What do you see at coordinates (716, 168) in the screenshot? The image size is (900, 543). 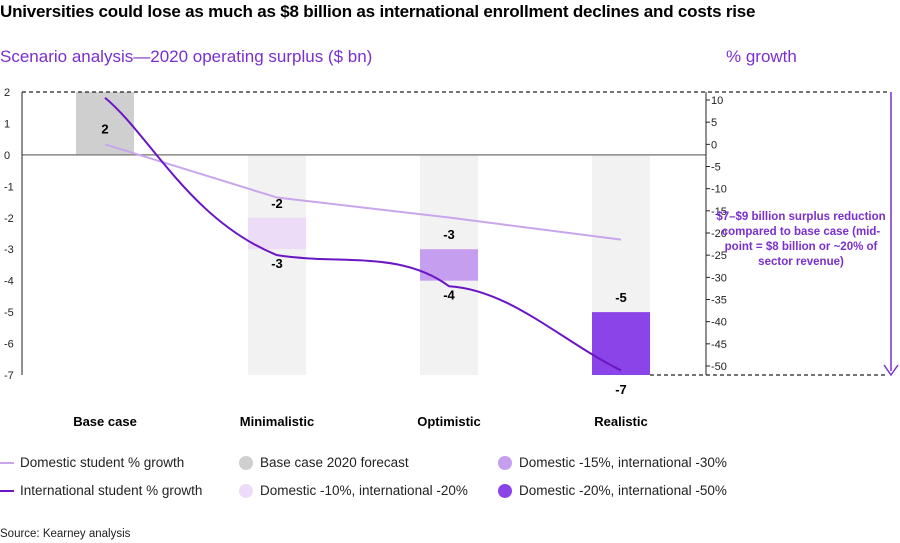 I see `right-tick-label: -5` at bounding box center [716, 168].